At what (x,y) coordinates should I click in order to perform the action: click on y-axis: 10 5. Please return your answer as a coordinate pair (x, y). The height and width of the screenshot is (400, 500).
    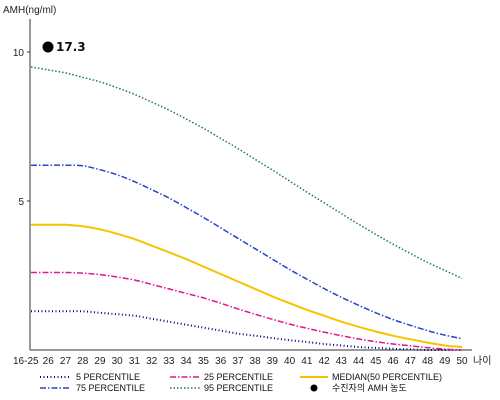
    Looking at the image, I should click on (22, 184).